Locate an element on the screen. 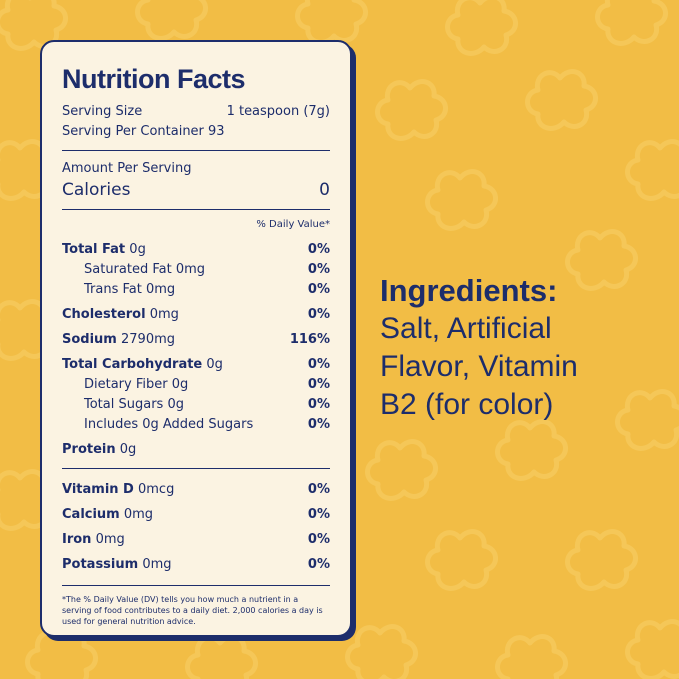 The width and height of the screenshot is (679, 679). nutrient-row-total-sugars: Total Sugars 0g 0% is located at coordinates (196, 405).